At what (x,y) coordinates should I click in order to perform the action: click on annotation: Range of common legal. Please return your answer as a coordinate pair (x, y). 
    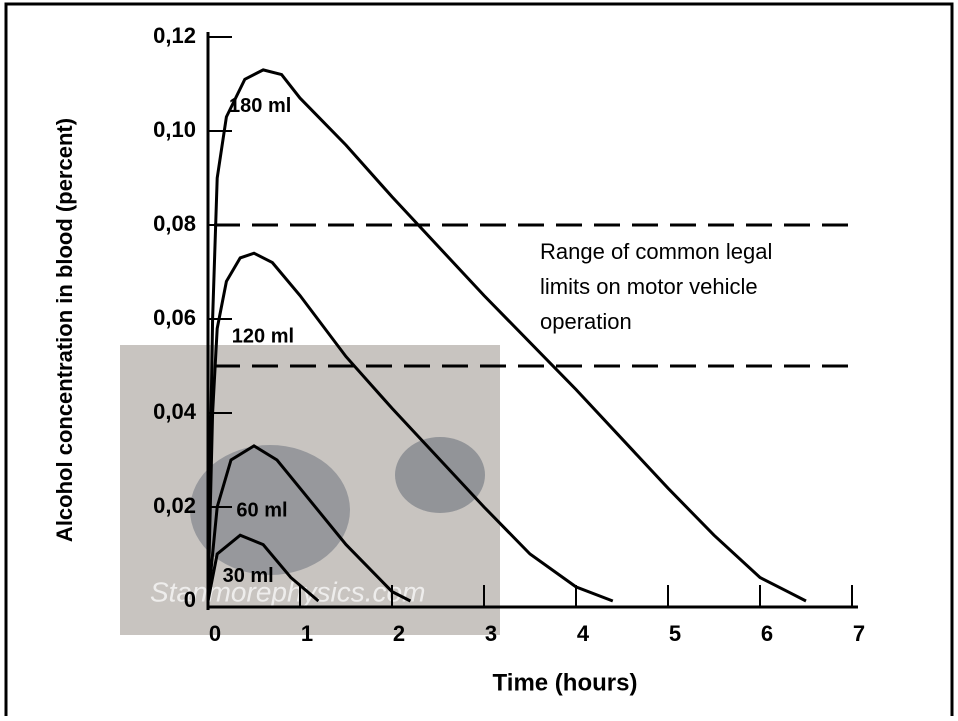
    Looking at the image, I should click on (656, 251).